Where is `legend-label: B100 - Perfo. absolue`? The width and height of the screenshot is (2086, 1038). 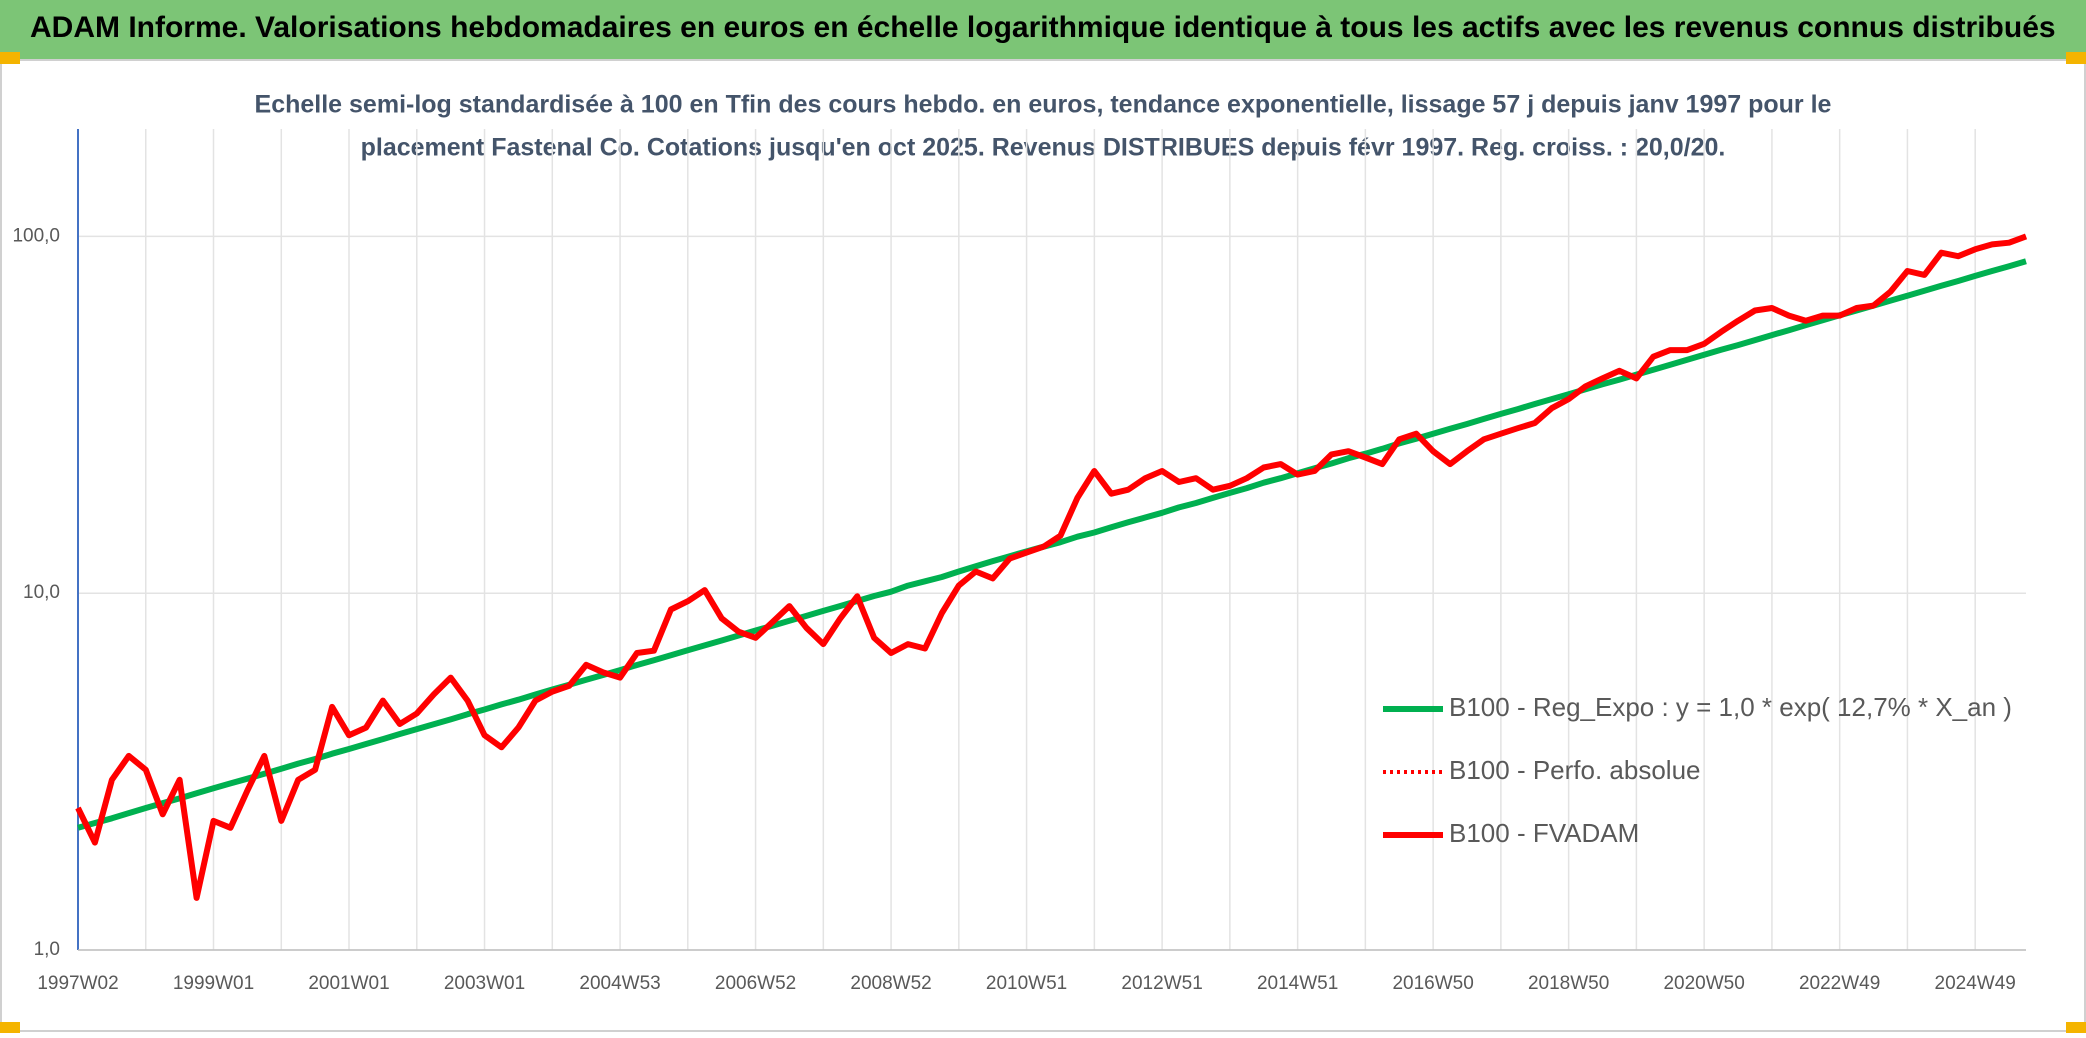 legend-label: B100 - Perfo. absolue is located at coordinates (1575, 770).